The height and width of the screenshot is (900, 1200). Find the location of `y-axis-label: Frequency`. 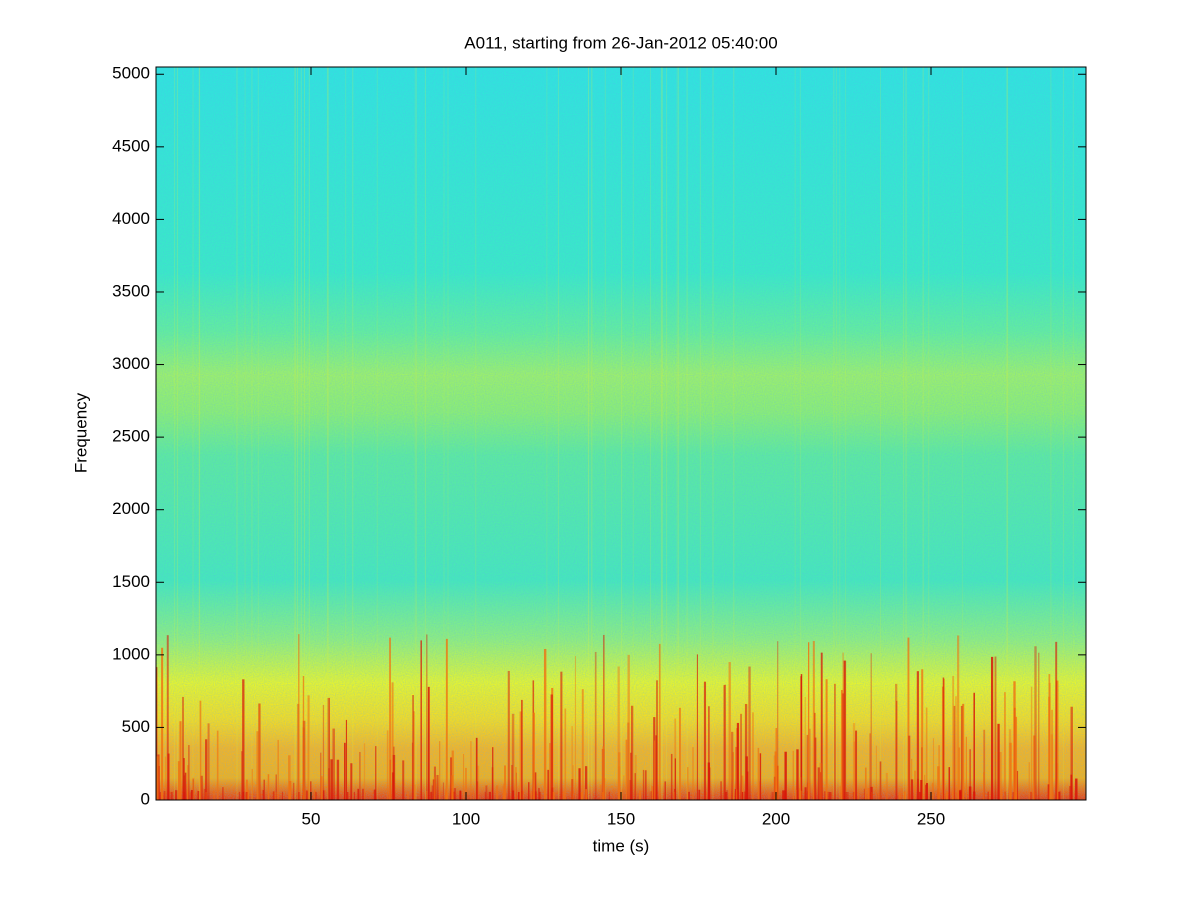

y-axis-label: Frequency is located at coordinates (80, 432).